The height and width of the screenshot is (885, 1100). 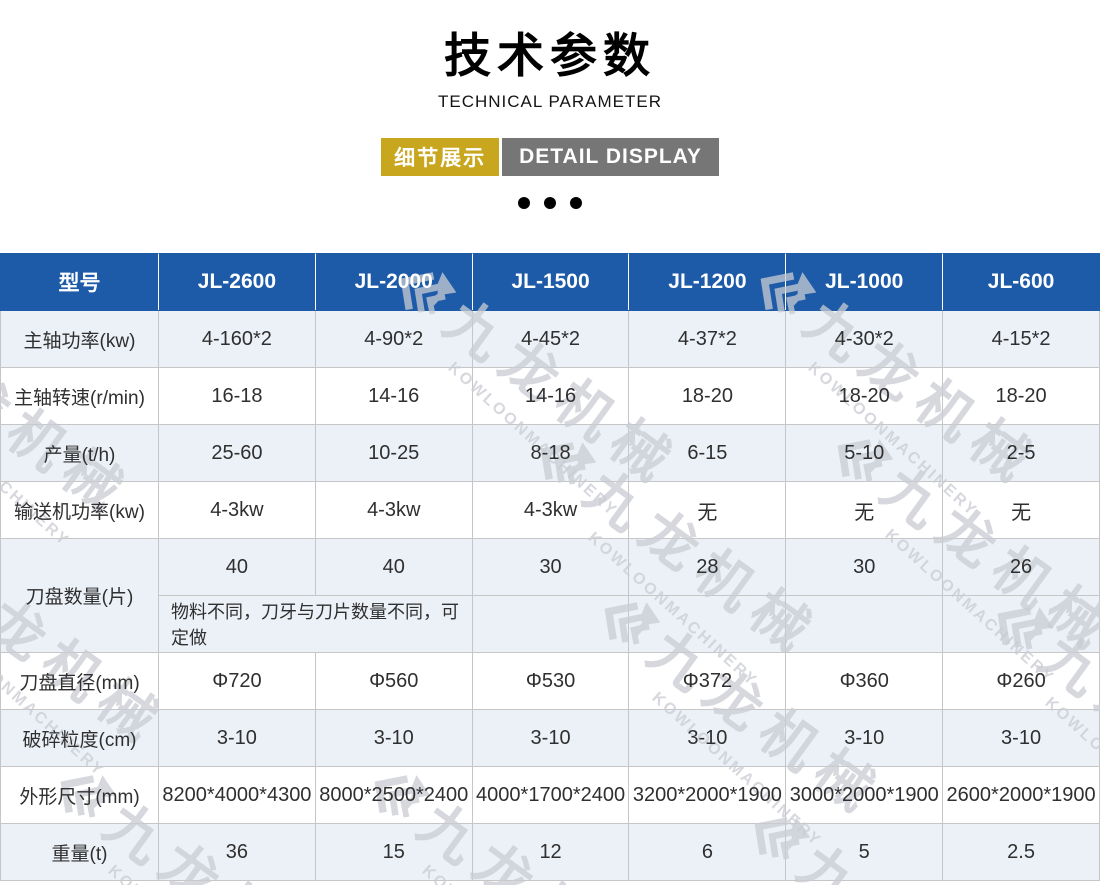 I want to click on row-label-blade-count: 刀盘数量(片), so click(x=79, y=595).